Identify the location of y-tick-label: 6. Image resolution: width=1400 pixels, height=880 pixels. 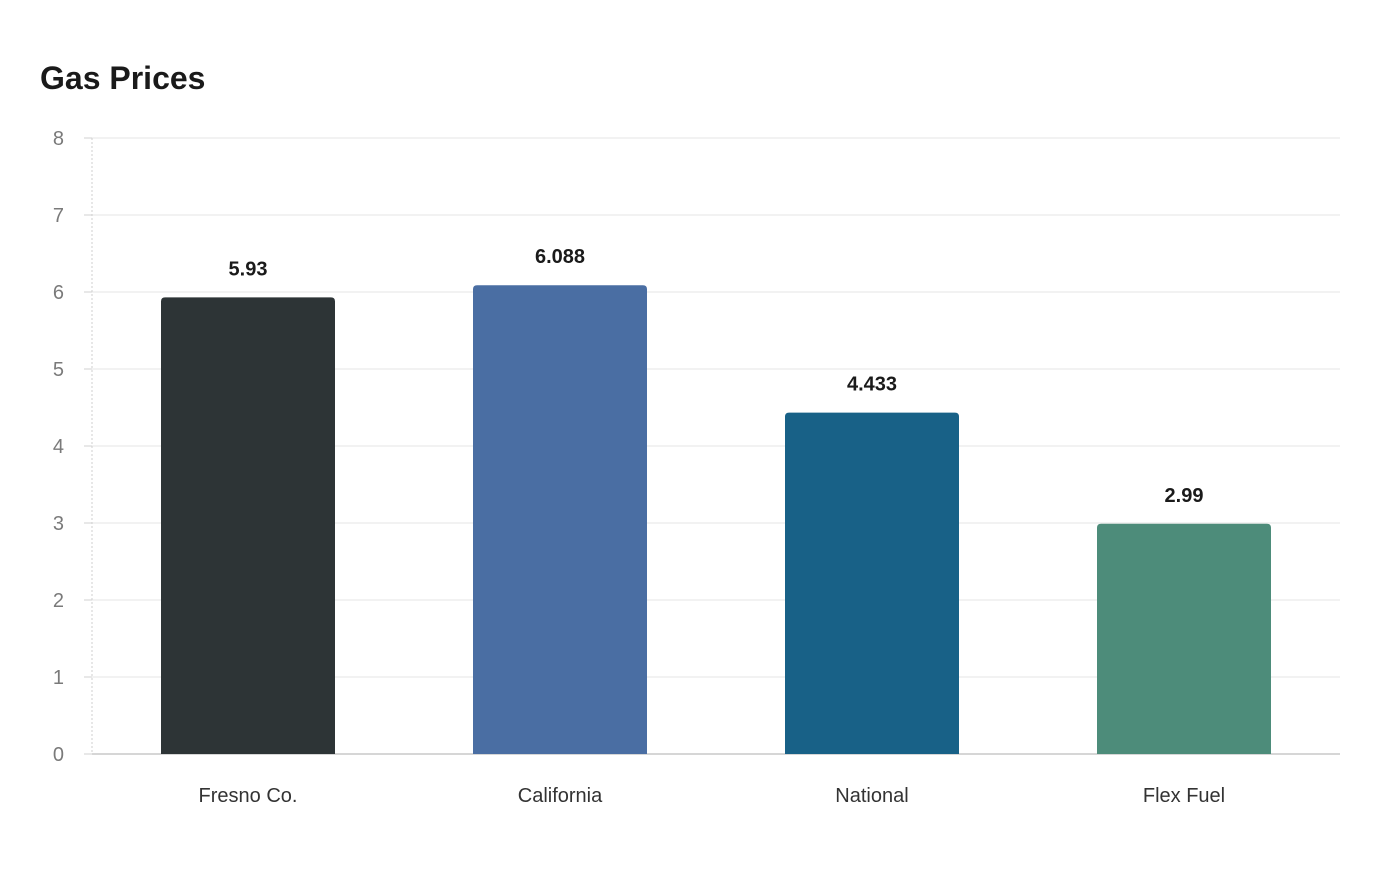
(58, 293).